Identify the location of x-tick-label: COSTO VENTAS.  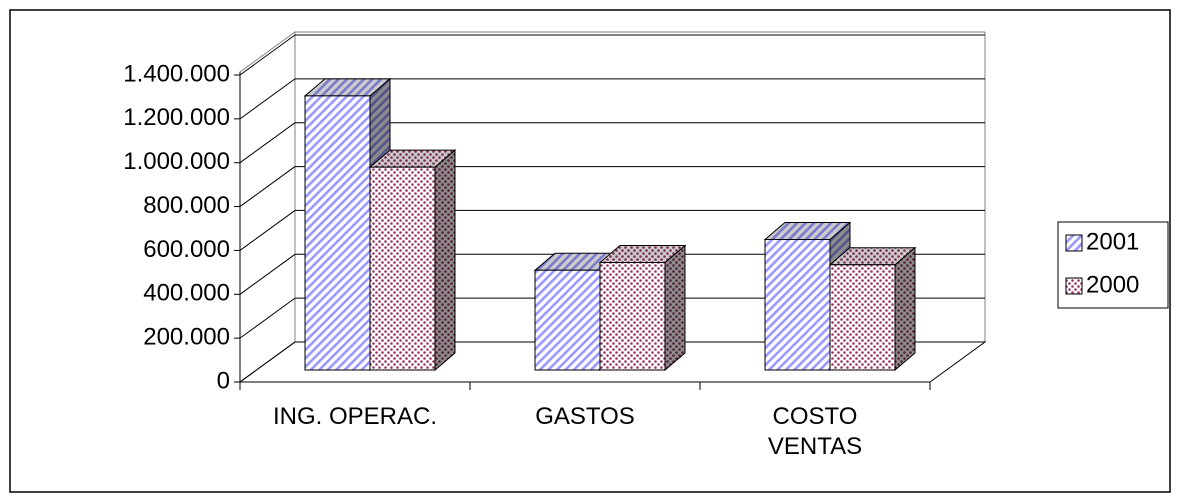
(815, 431).